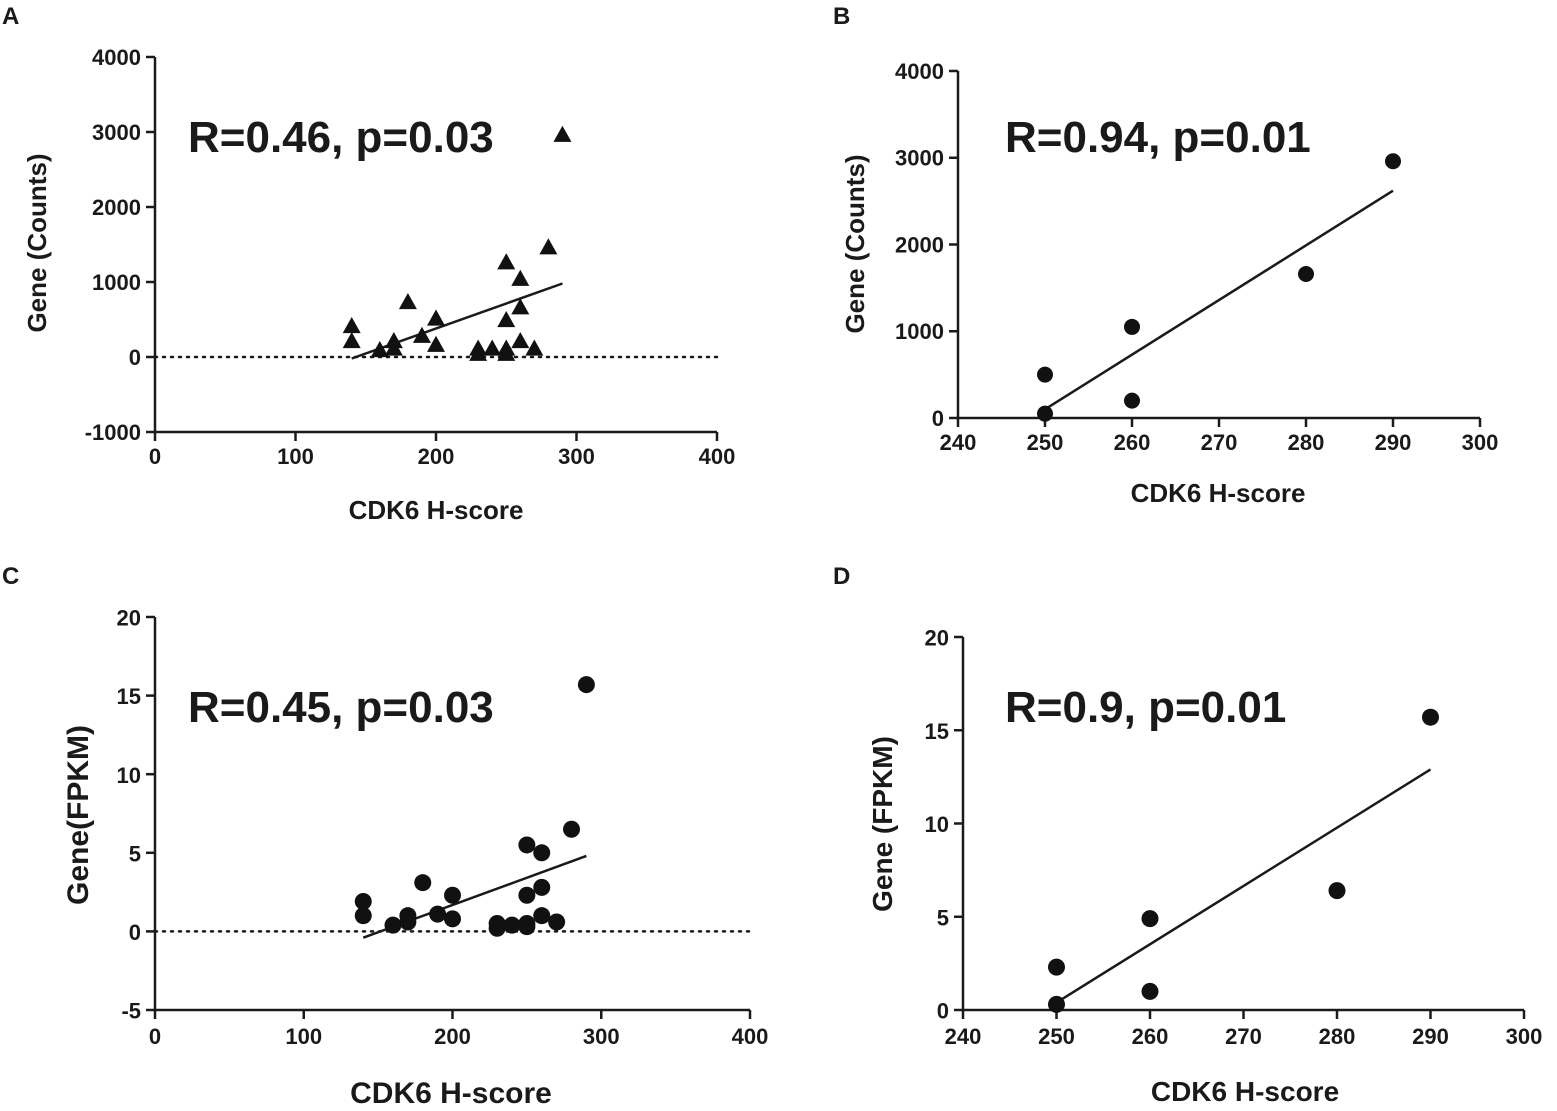 This screenshot has width=1557, height=1111. I want to click on y-axis-label: Gene (FPKM), so click(882, 824).